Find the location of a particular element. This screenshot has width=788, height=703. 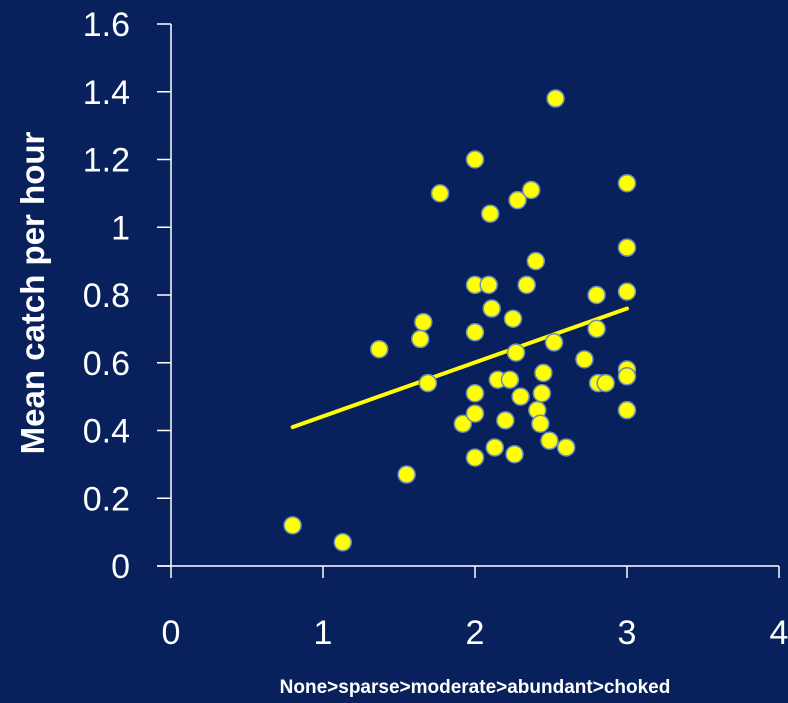

y-tick-label: 1.4 is located at coordinates (106, 93).